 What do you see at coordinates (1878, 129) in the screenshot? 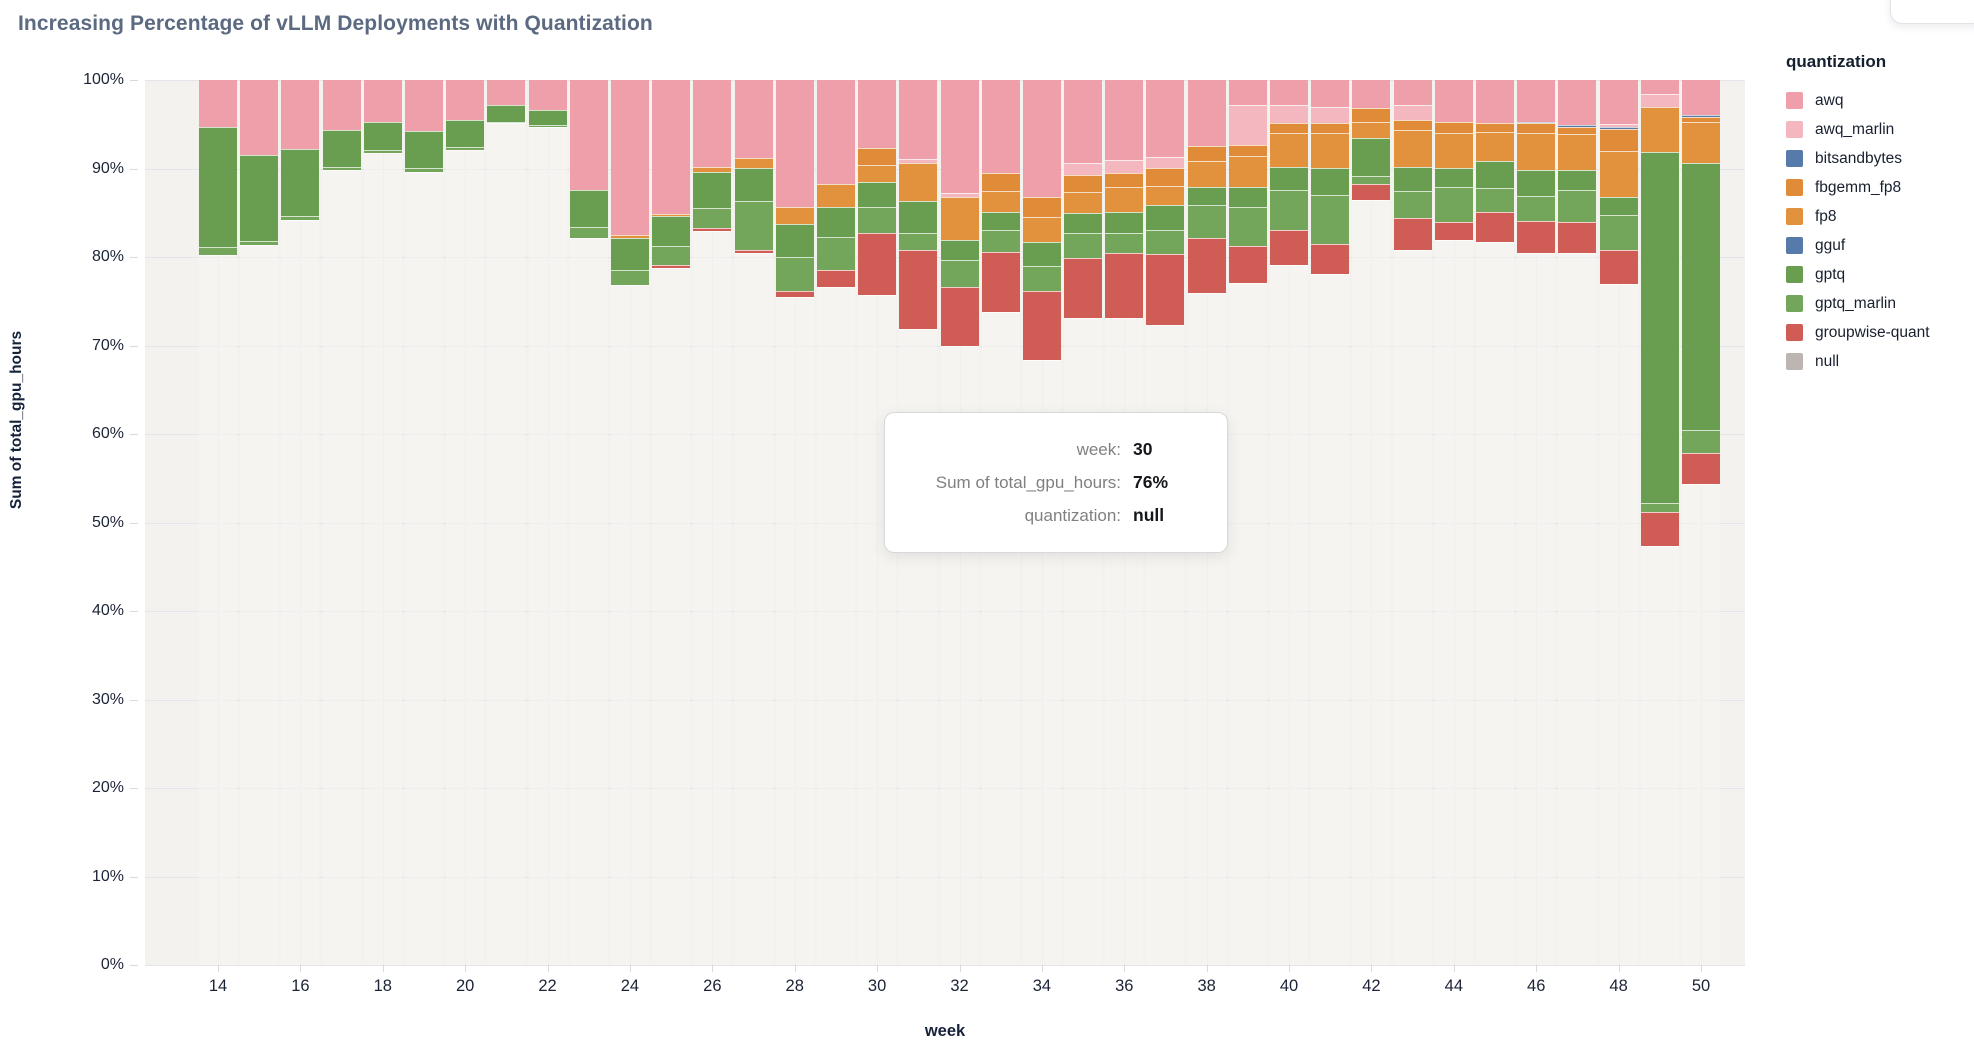
I see `legend-item-awq_marlin: awq_marlin` at bounding box center [1878, 129].